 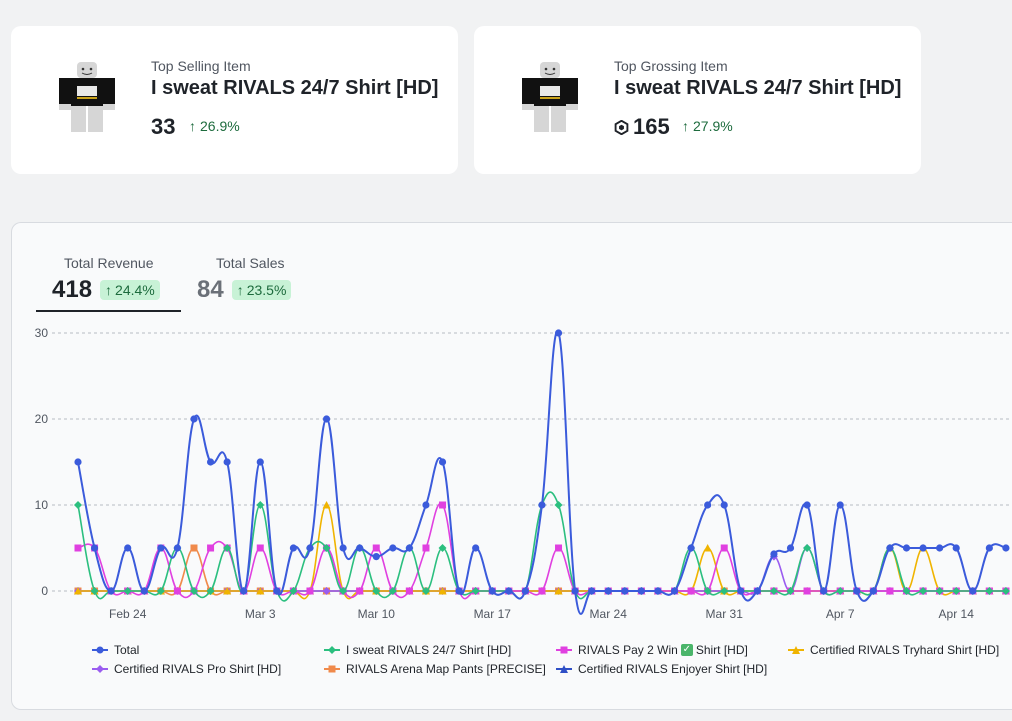 I want to click on legend-item-i-sweat: I sweat RIVALS 24/7 Shirt [HD], so click(x=417, y=650).